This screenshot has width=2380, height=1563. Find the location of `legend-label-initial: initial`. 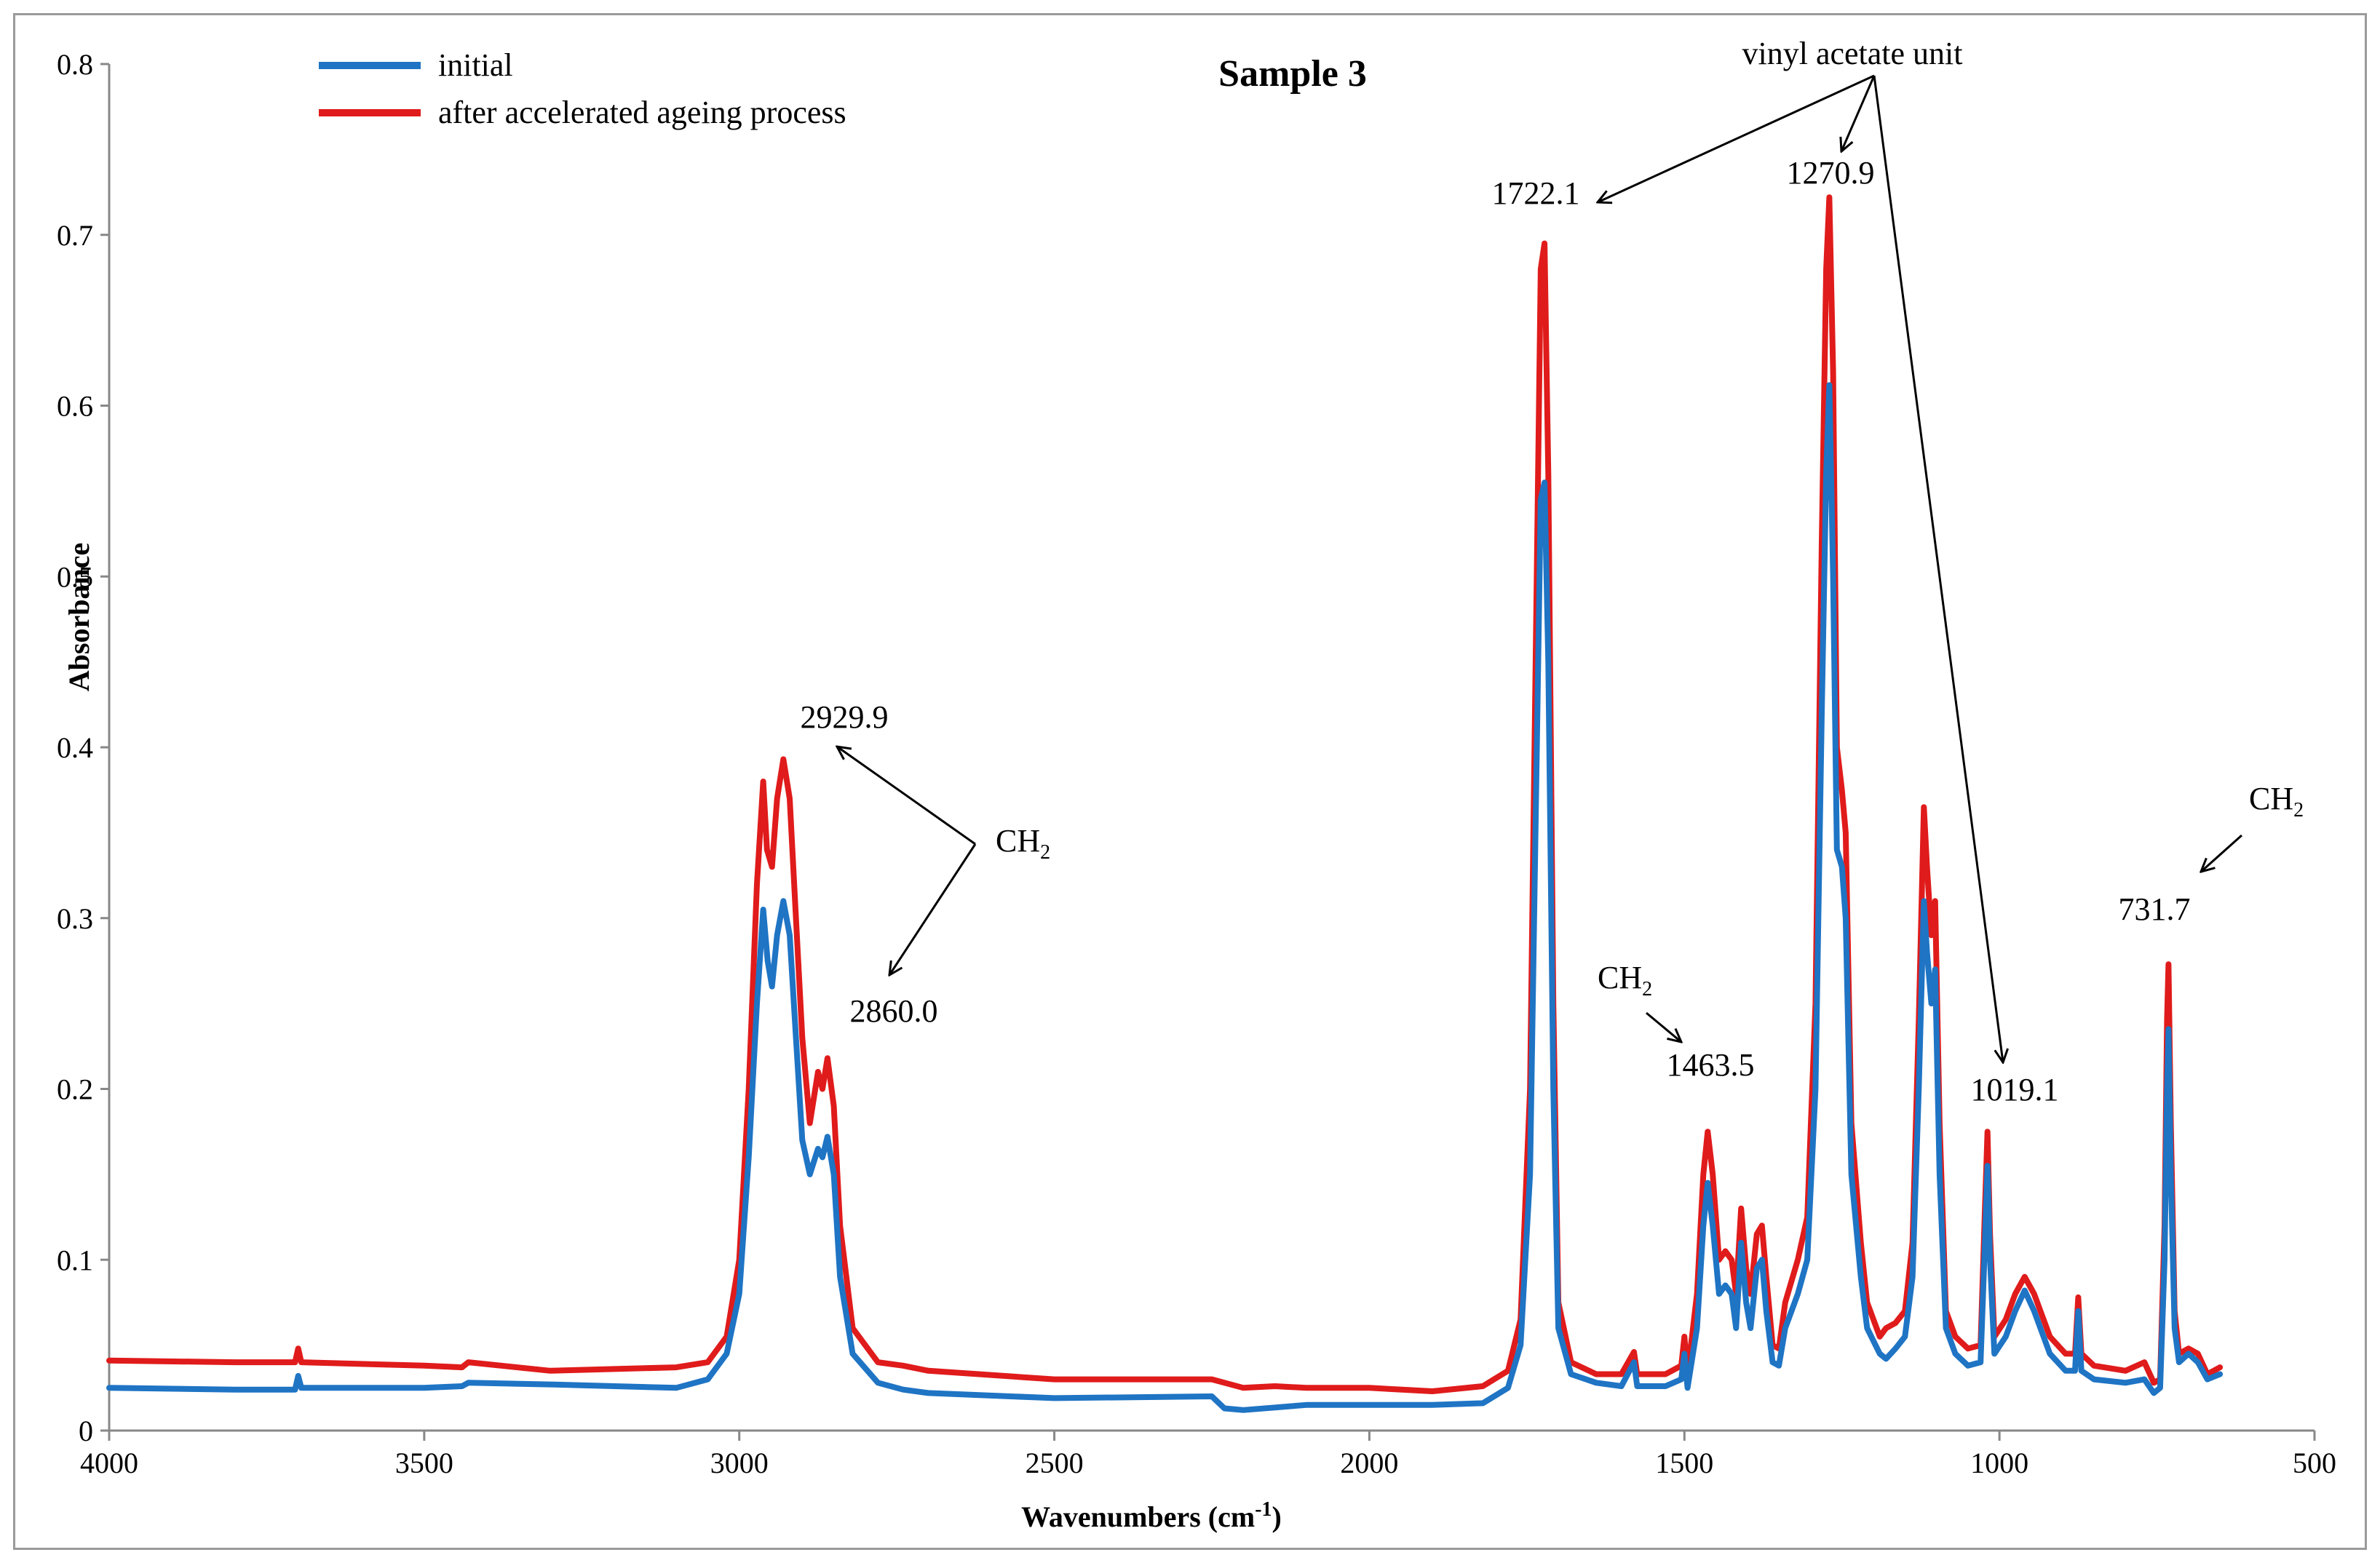

legend-label-initial: initial is located at coordinates (475, 65).